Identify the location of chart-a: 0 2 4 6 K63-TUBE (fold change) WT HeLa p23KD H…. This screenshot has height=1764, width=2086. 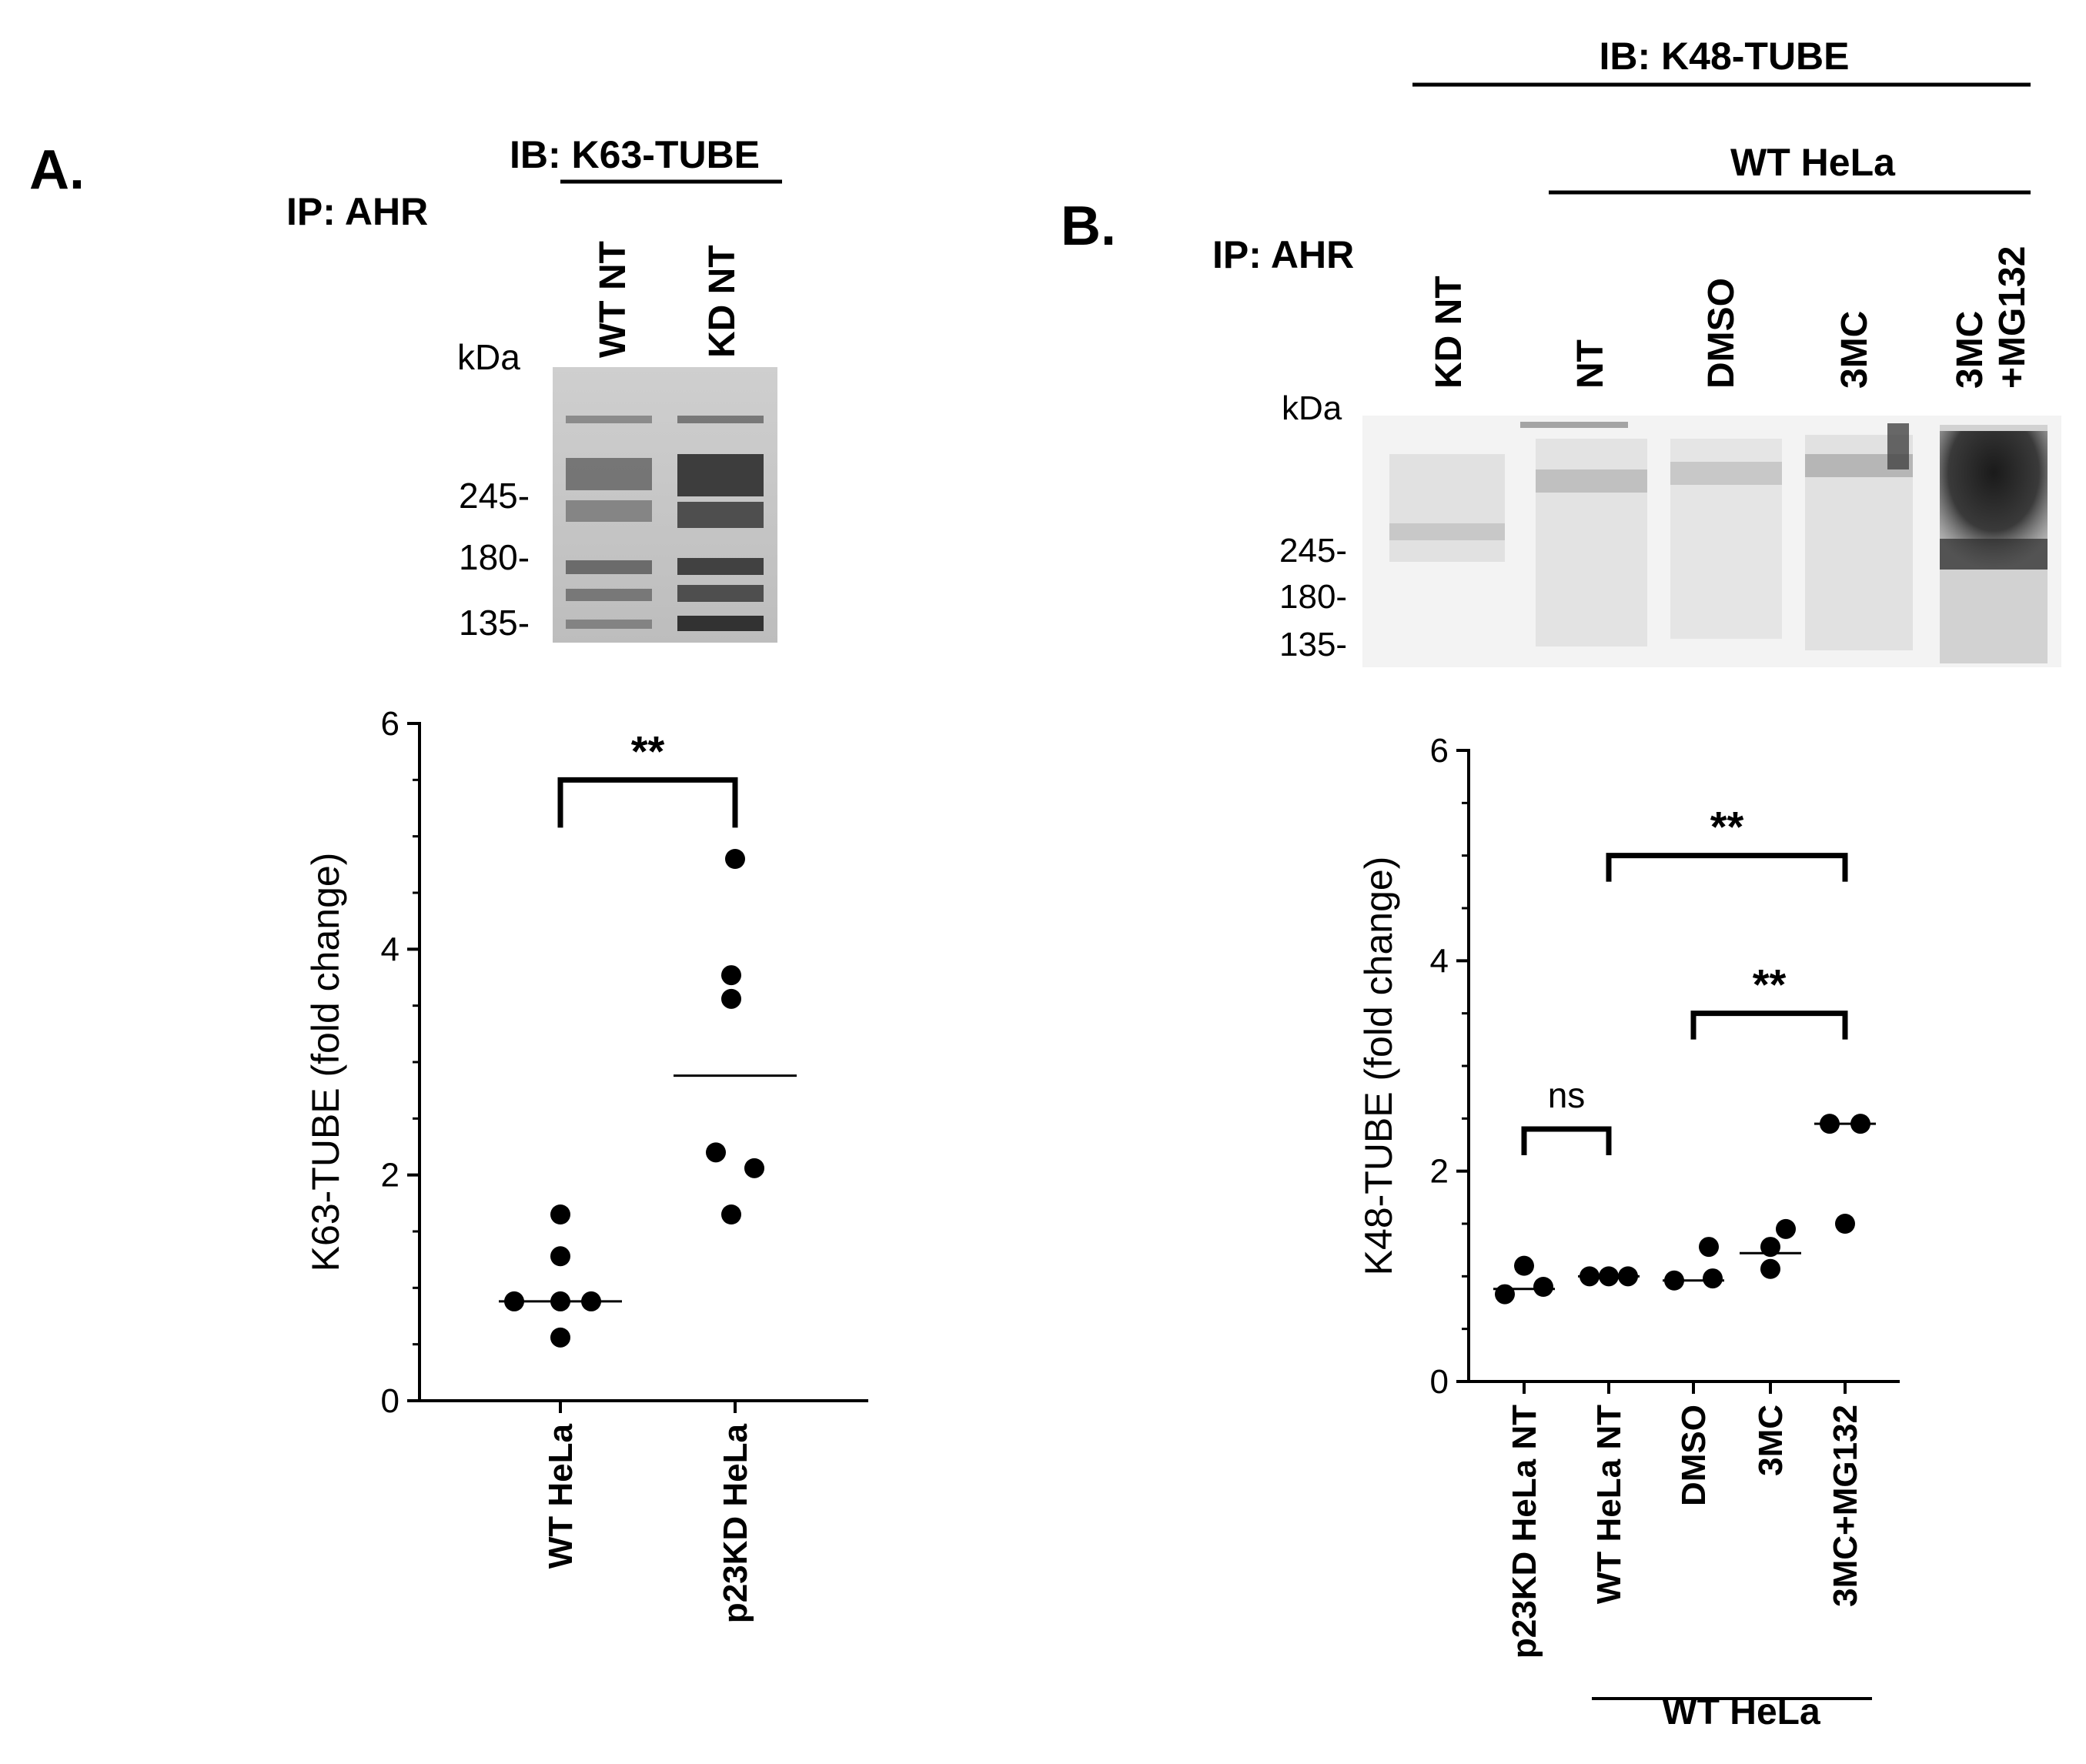
(586, 1164).